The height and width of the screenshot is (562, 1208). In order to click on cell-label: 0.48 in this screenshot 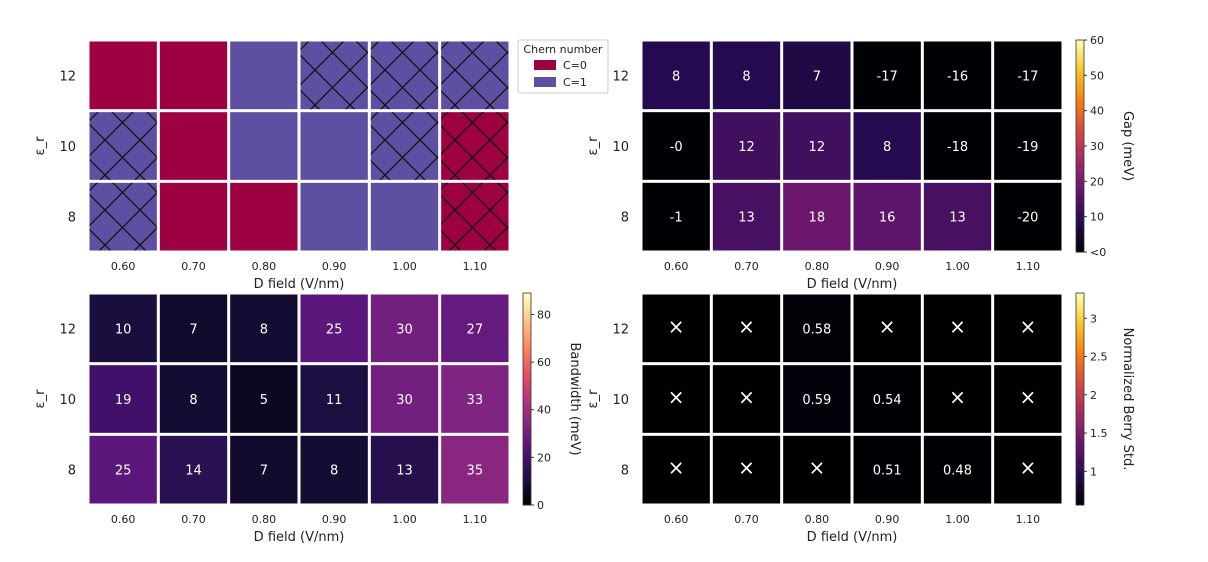, I will do `click(957, 471)`.